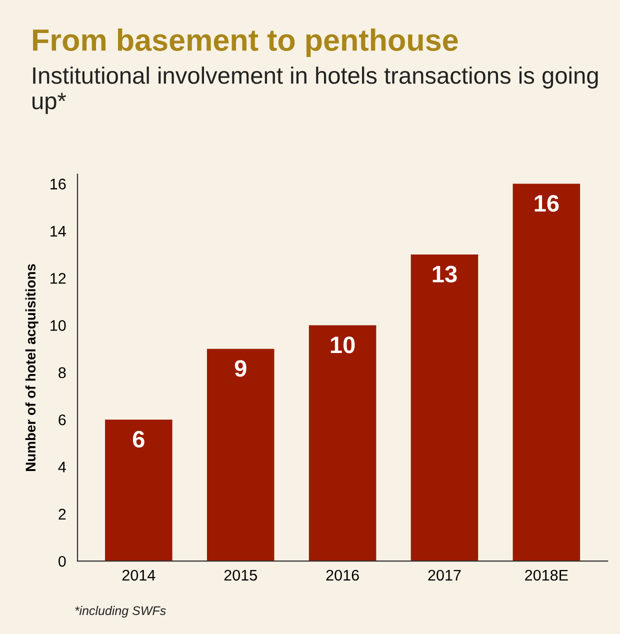  What do you see at coordinates (31, 367) in the screenshot?
I see `y-axis-title: Number of of hotel acquisitions` at bounding box center [31, 367].